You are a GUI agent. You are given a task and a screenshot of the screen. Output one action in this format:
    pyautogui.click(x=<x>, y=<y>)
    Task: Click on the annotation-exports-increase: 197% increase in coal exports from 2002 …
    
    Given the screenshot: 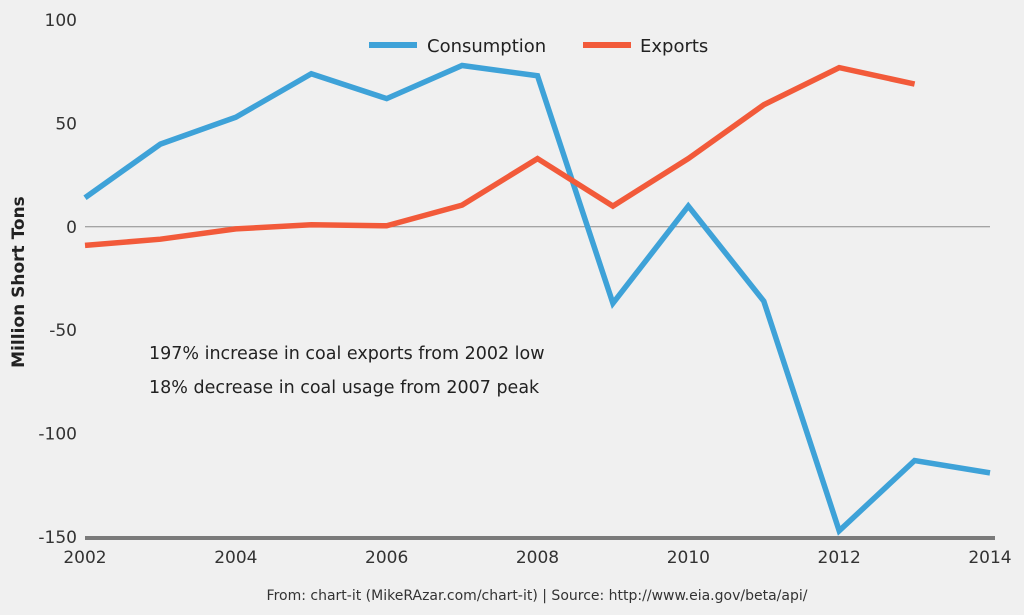 What is the action you would take?
    pyautogui.click(x=347, y=354)
    